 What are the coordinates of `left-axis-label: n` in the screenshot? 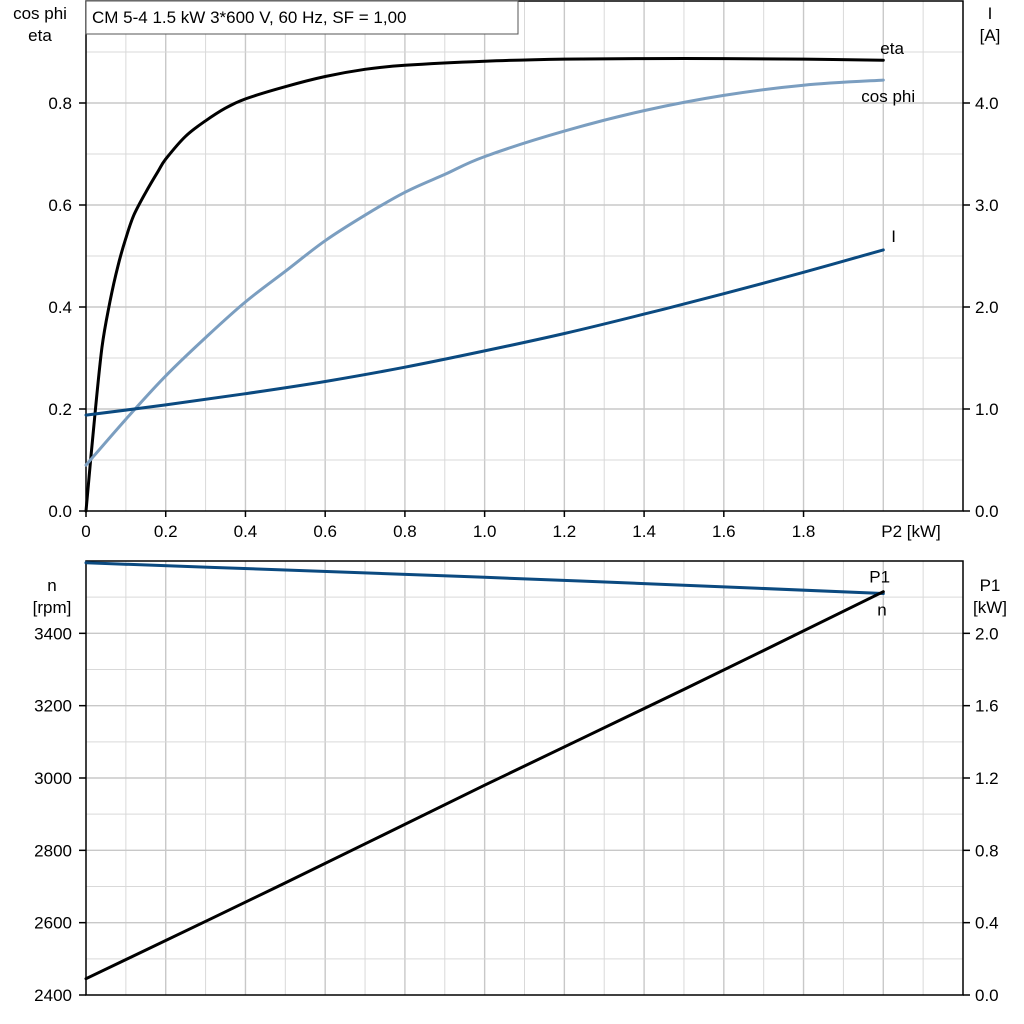 It's located at (51, 585).